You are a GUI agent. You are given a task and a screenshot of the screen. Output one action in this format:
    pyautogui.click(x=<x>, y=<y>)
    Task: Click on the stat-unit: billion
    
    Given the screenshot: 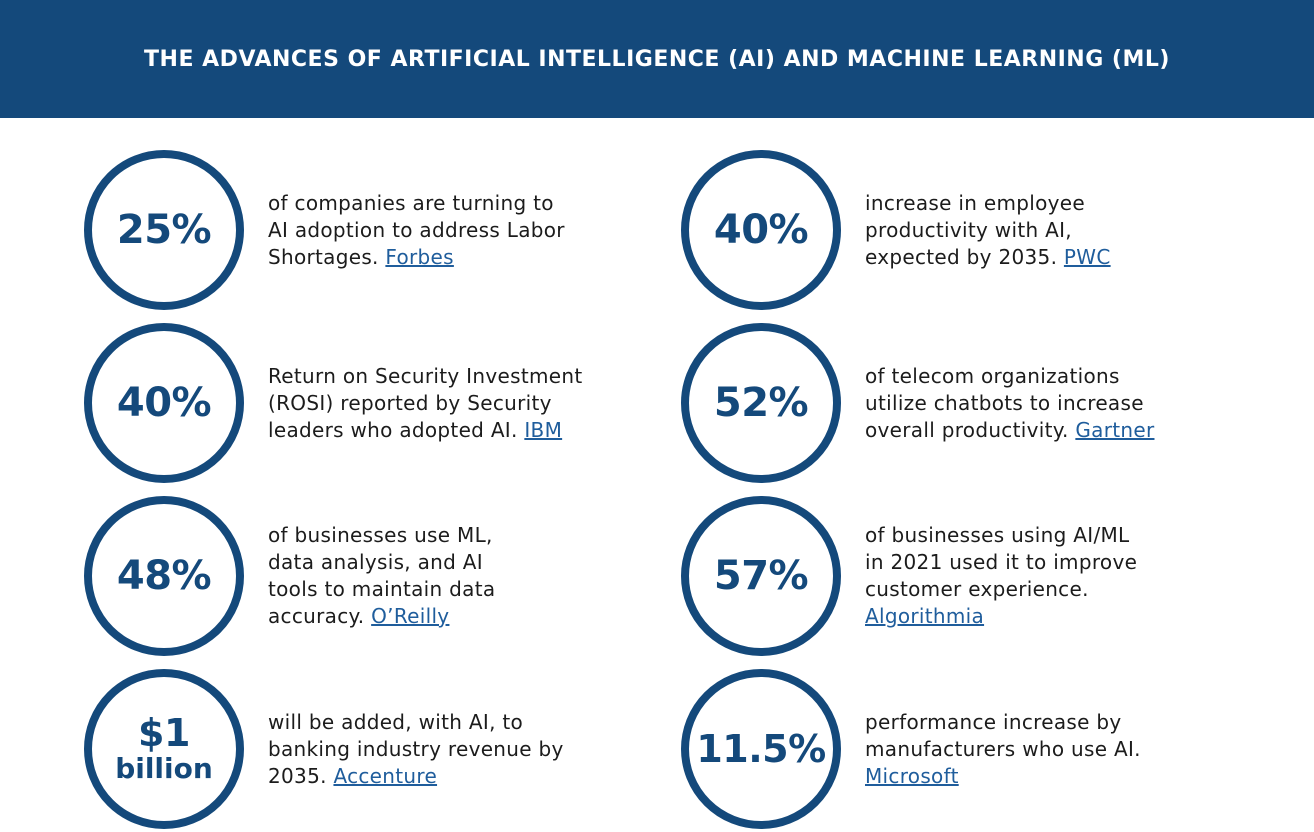 What is the action you would take?
    pyautogui.click(x=164, y=768)
    